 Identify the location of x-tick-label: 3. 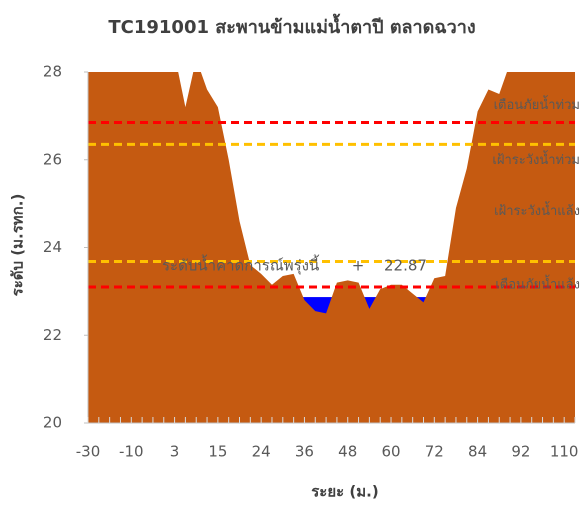
(175, 452).